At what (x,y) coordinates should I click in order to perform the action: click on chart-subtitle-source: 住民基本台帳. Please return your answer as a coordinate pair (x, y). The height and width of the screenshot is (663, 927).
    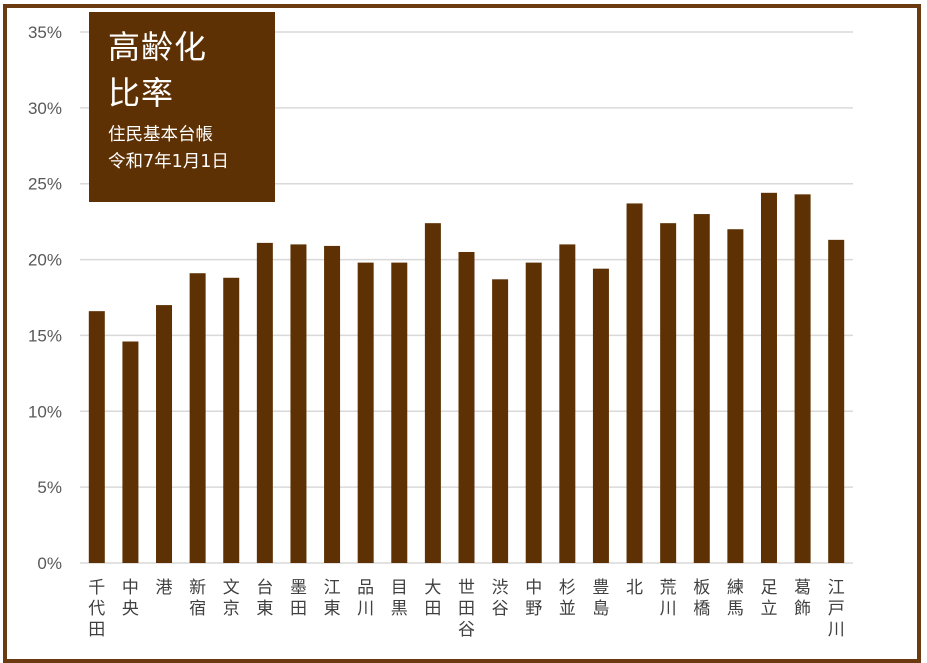
    Looking at the image, I should click on (160, 135).